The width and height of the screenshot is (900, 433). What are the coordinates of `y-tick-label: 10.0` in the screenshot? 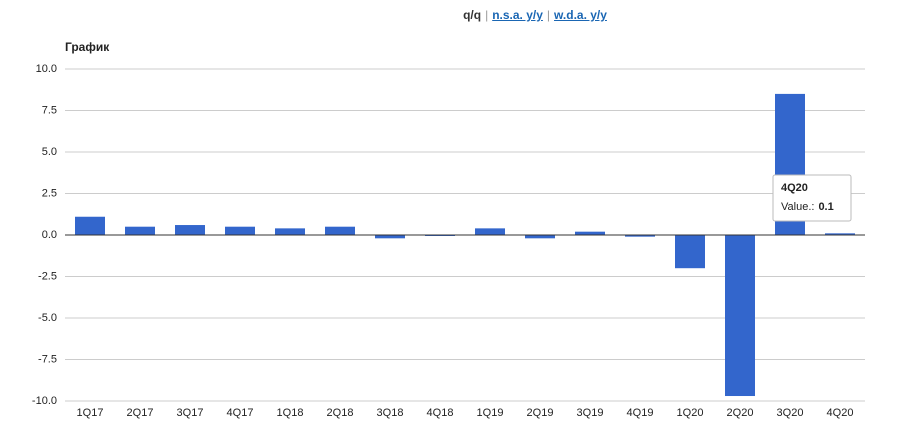 It's located at (46, 69).